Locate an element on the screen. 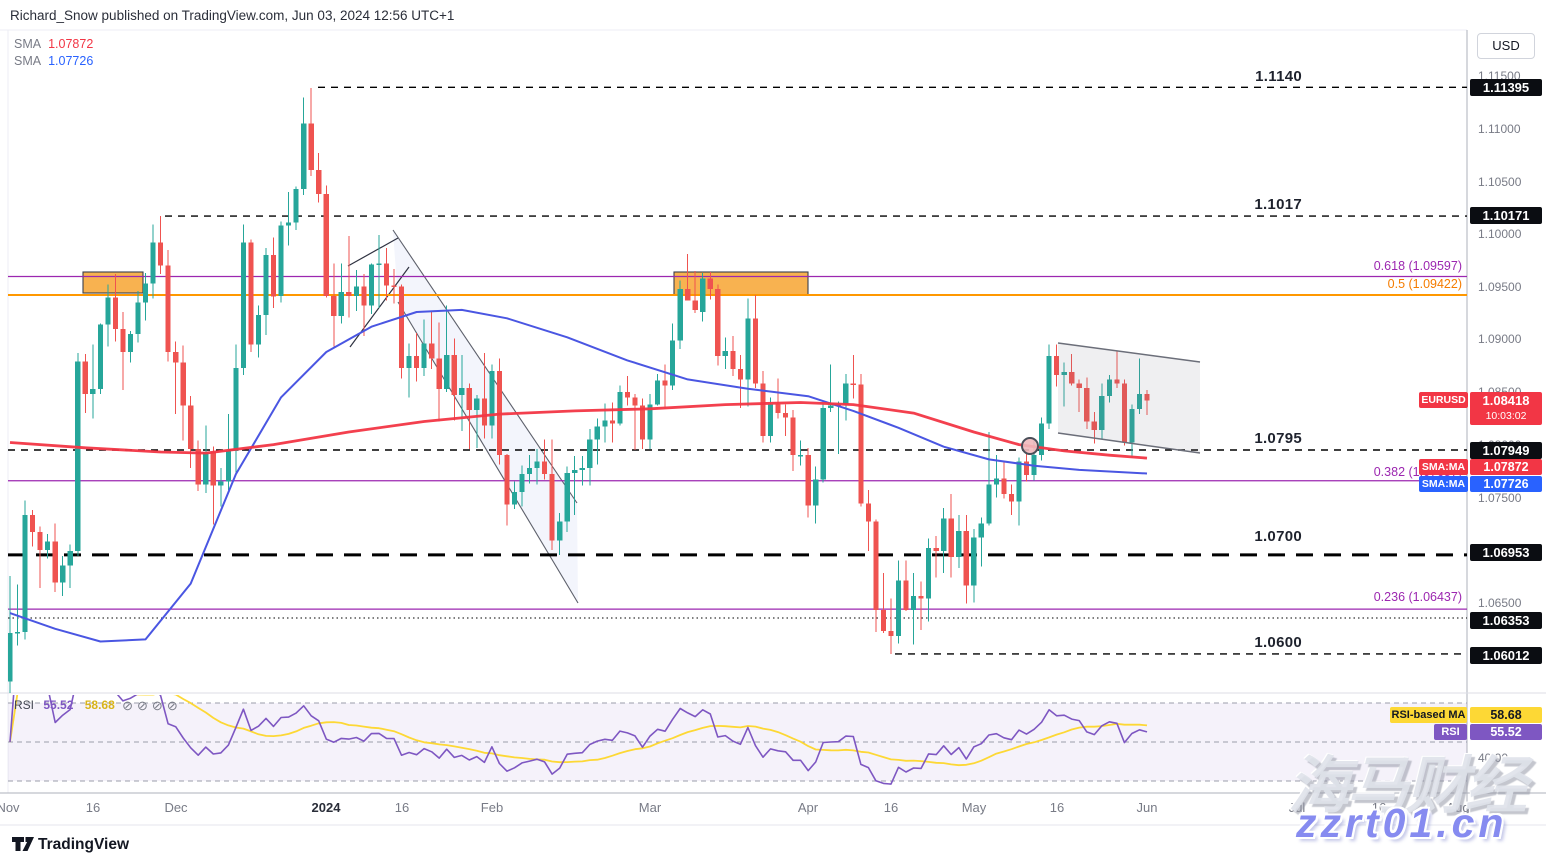 Image resolution: width=1546 pixels, height=857 pixels. price-tick: 1.11000 is located at coordinates (1499, 129).